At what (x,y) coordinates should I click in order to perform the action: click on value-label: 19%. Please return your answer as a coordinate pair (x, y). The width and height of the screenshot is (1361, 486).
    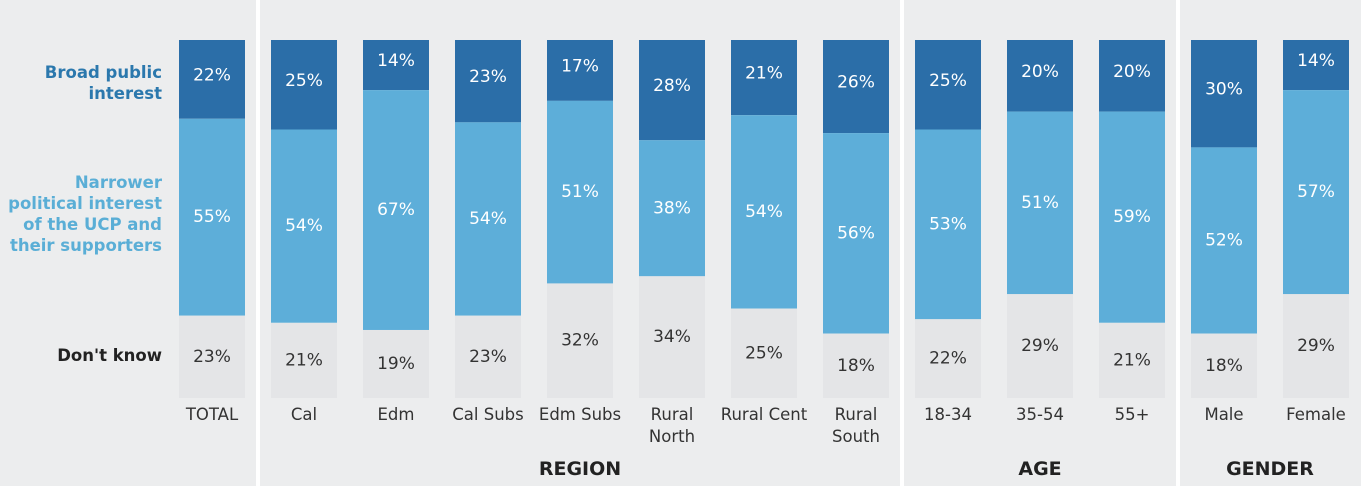
    Looking at the image, I should click on (396, 364).